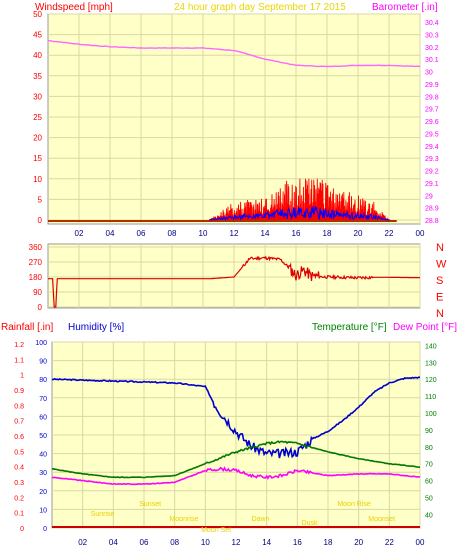  What do you see at coordinates (381, 519) in the screenshot?
I see `sun-moon-annotation: Moonset` at bounding box center [381, 519].